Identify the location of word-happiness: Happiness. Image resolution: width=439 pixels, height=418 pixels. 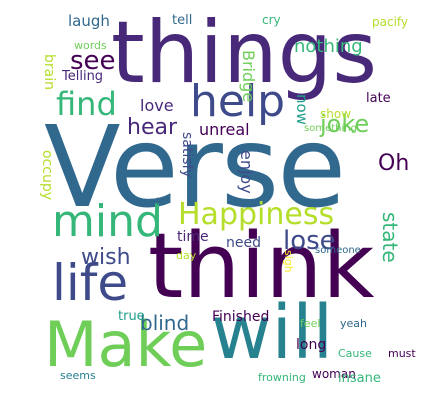
(256, 214).